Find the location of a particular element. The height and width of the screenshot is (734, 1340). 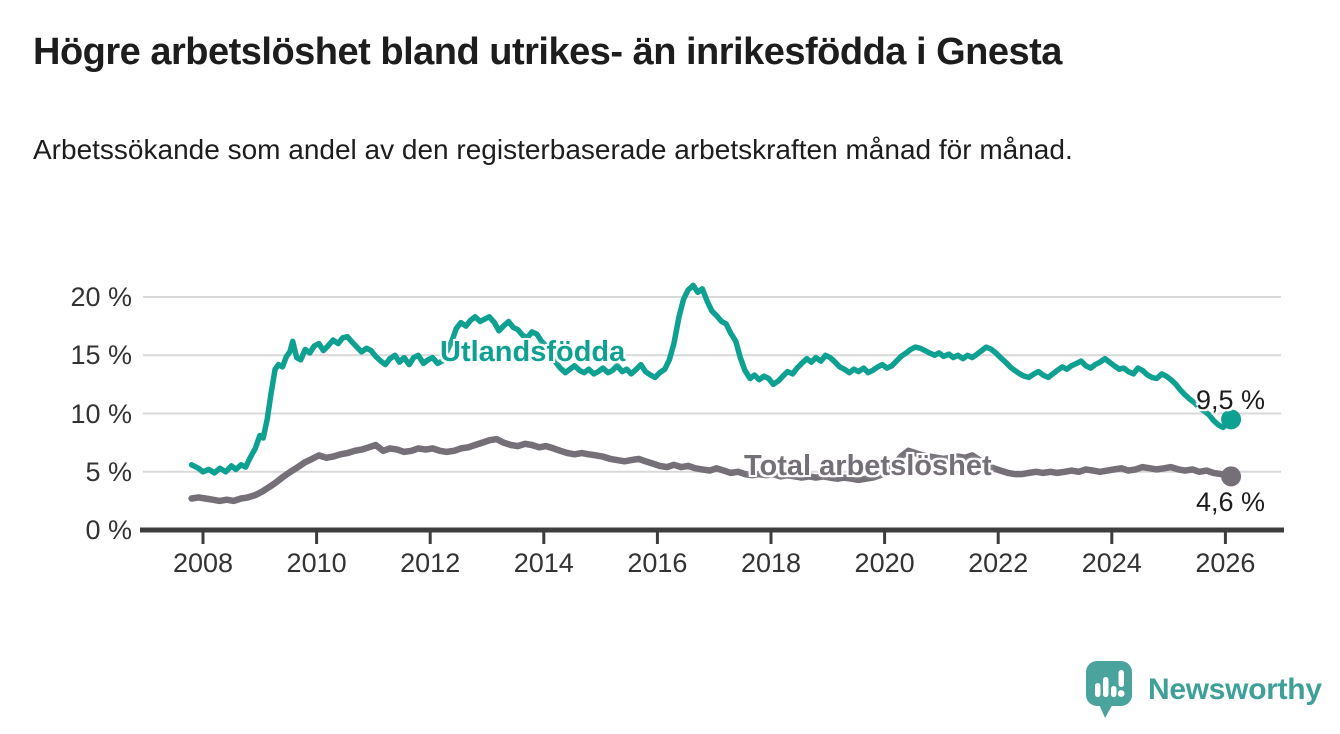

x-axis-label: 2018 is located at coordinates (771, 563).